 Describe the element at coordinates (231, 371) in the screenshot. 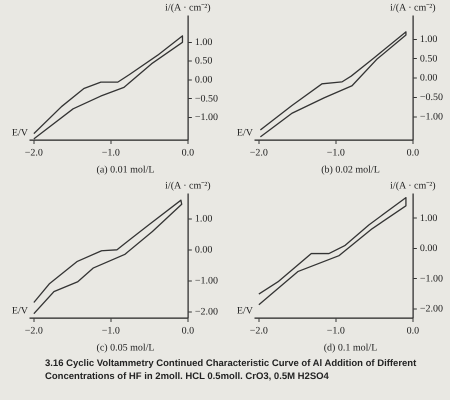

I see `text: 3.16 Cyclic Voltammetry Continued Characteristic Curve of Al Addition of Different Concentrations of HF in 2moll. HCL 0.5moll. CrO3, 0.5M H2SO4` at that location.